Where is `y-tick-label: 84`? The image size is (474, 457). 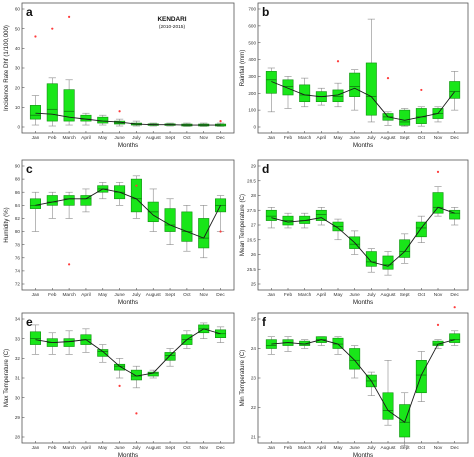 y-tick-label: 84 is located at coordinates (18, 205).